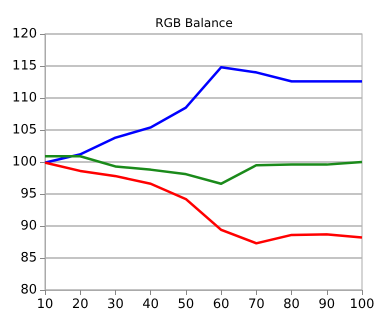 The height and width of the screenshot is (326, 388). I want to click on y-tick-label: 115, so click(24, 66).